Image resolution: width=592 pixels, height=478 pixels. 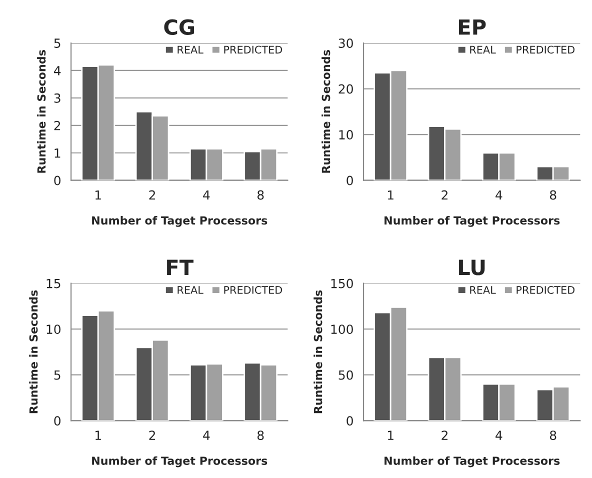 What do you see at coordinates (342, 329) in the screenshot?
I see `y-tick-label: 100` at bounding box center [342, 329].